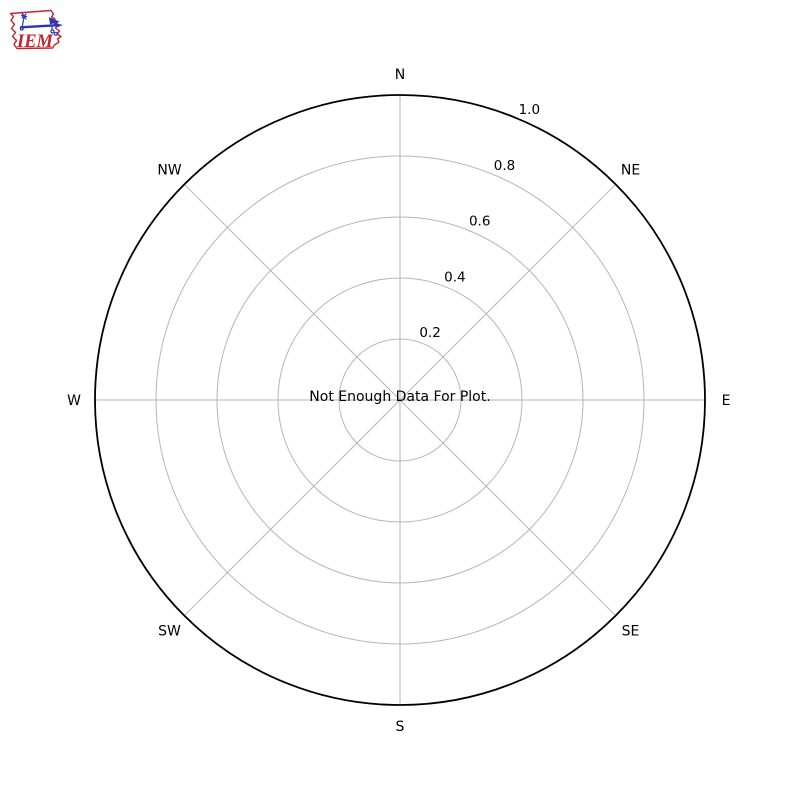 Image resolution: width=800 pixels, height=800 pixels. Describe the element at coordinates (400, 727) in the screenshot. I see `direction-label-s: S` at that location.